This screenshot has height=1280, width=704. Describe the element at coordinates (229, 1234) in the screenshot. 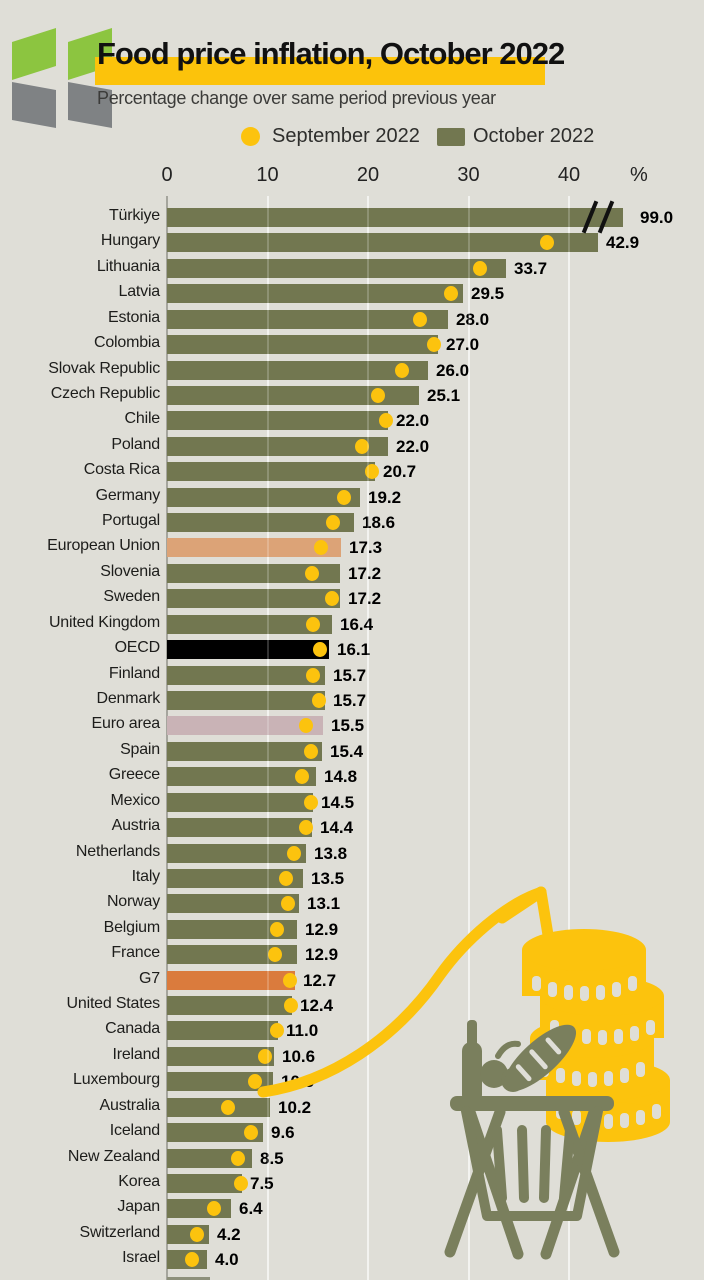

I see `value-label: 4.2` at that location.